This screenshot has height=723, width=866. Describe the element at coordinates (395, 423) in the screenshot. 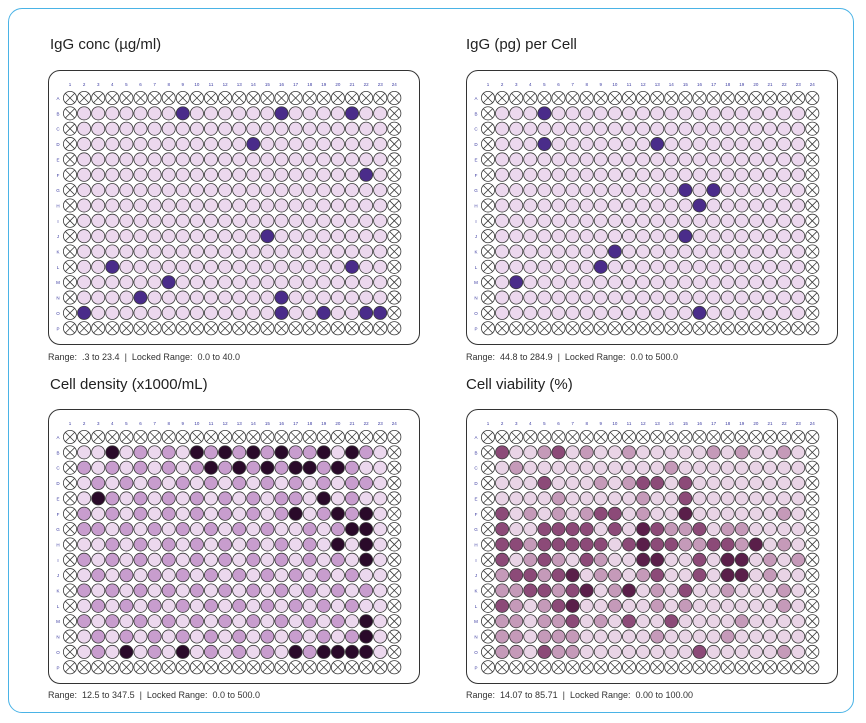

I see `column-label: 24` at that location.